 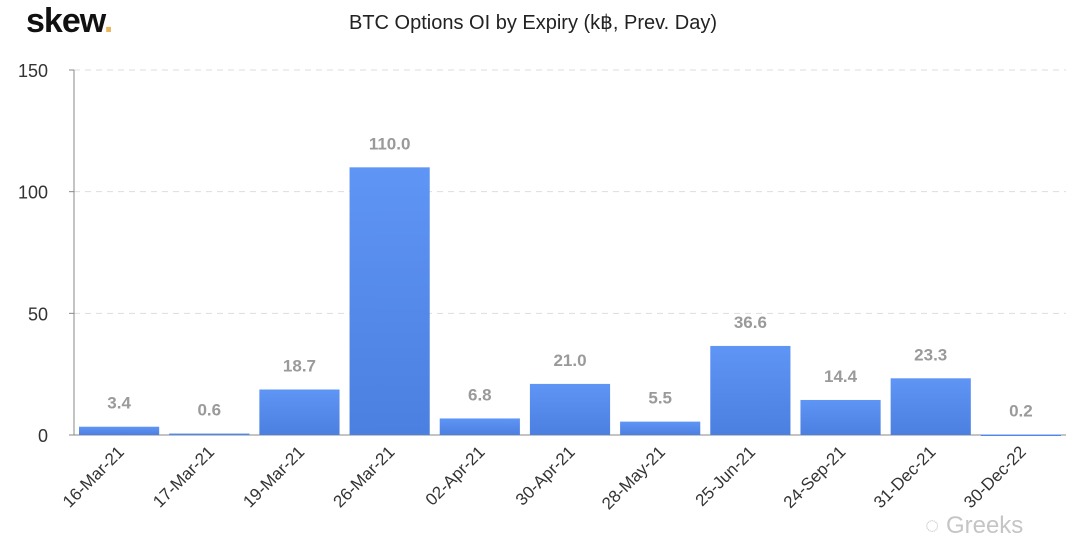 I want to click on data-label: 5.5, so click(x=660, y=398).